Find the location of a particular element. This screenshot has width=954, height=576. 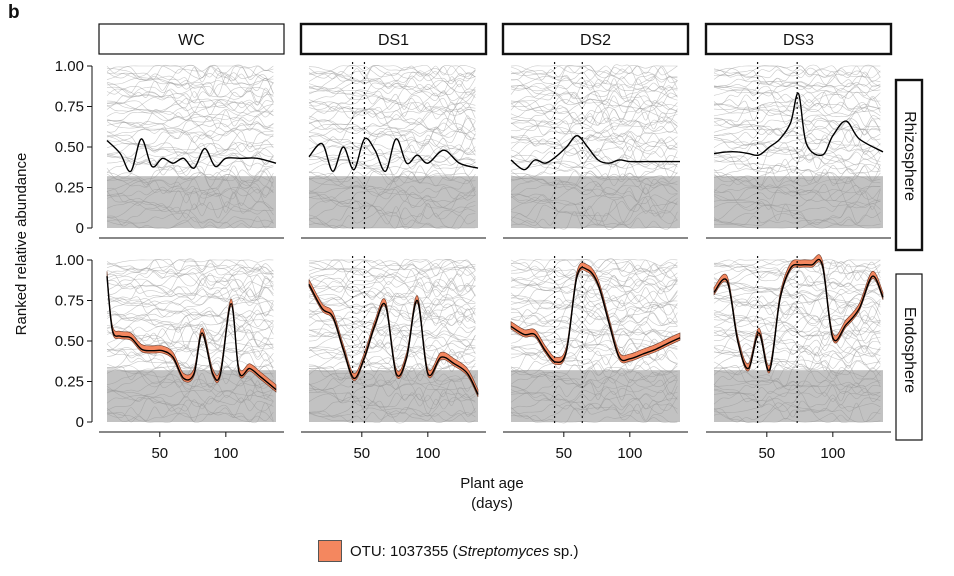

strip-wc: WC is located at coordinates (191, 39).